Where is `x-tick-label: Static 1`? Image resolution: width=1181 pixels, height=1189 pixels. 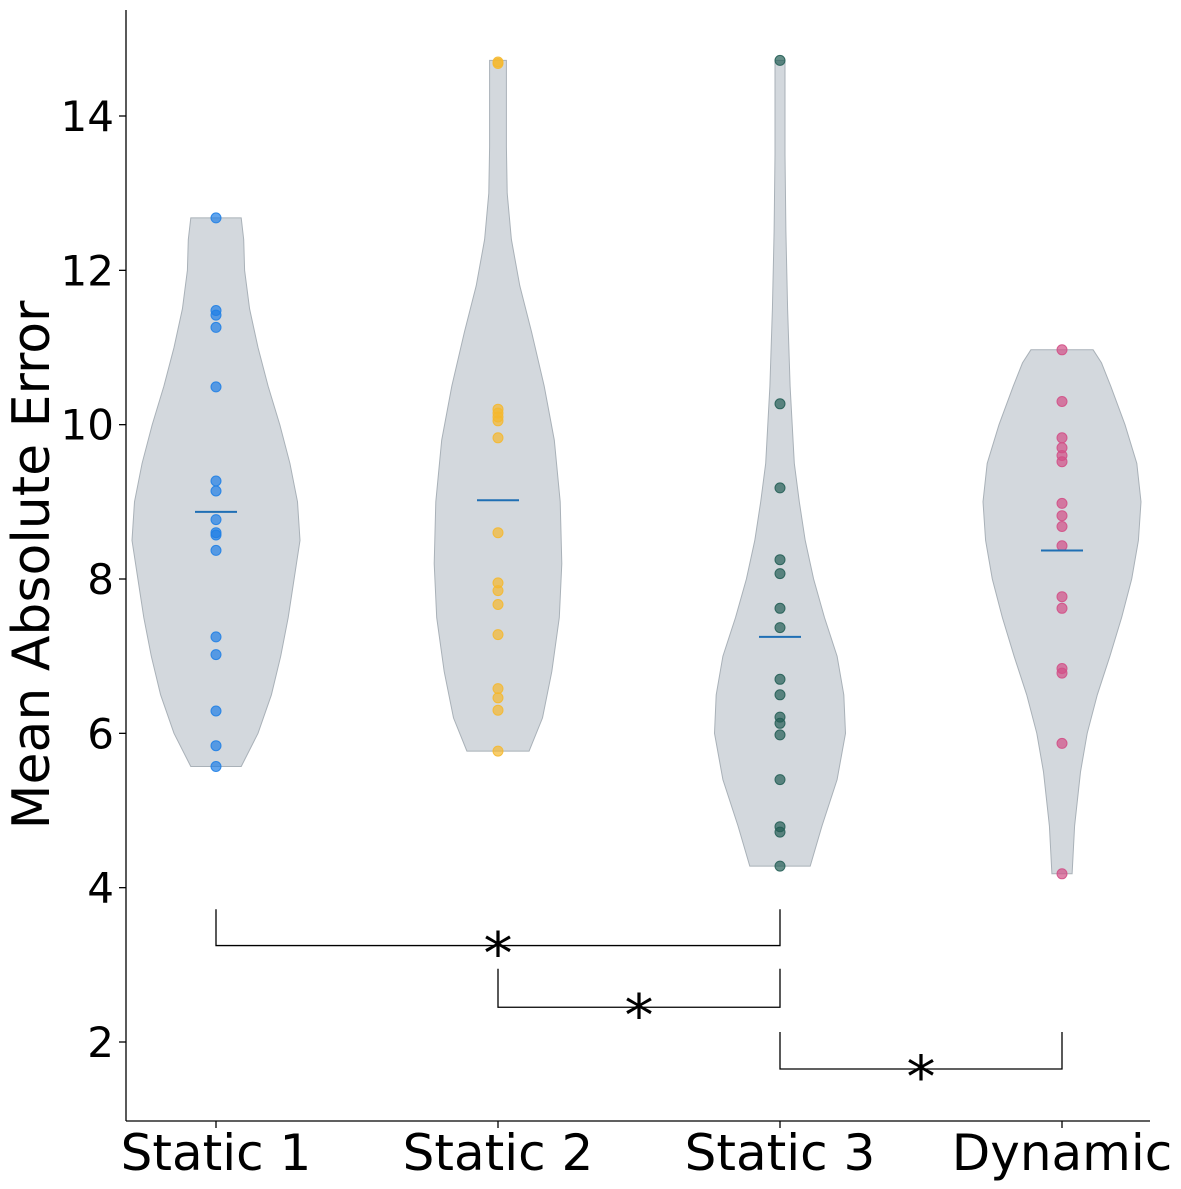 x-tick-label: Static 1 is located at coordinates (216, 1153).